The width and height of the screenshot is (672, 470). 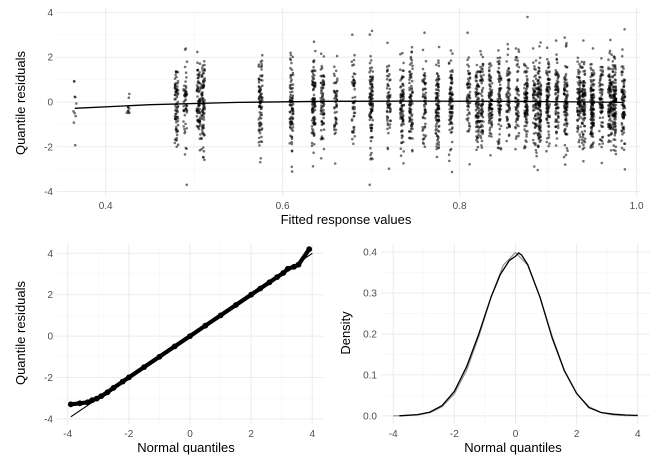 I want to click on density-line, so click(x=518, y=334).